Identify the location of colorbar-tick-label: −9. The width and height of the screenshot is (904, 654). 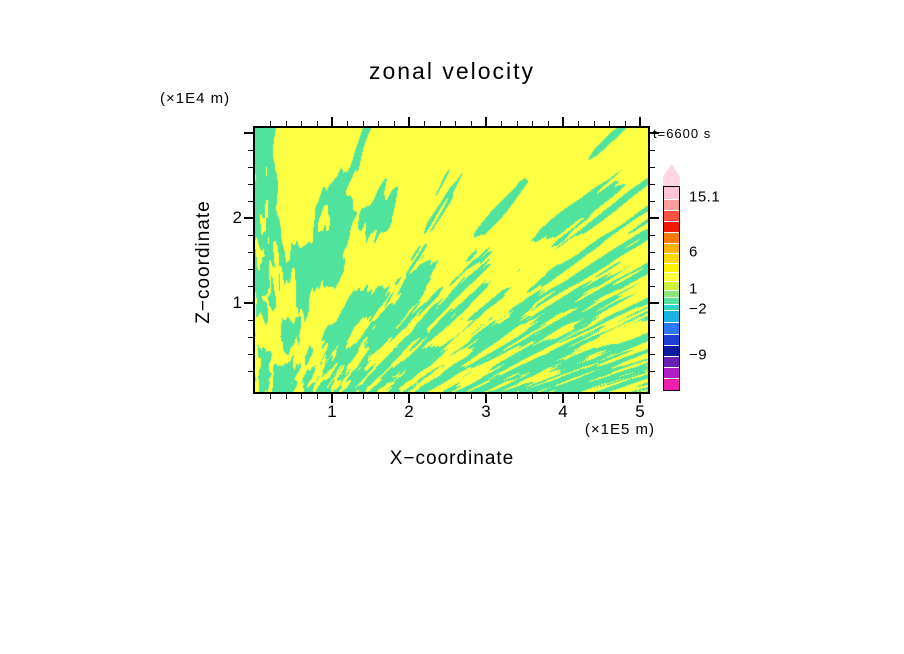
(698, 355).